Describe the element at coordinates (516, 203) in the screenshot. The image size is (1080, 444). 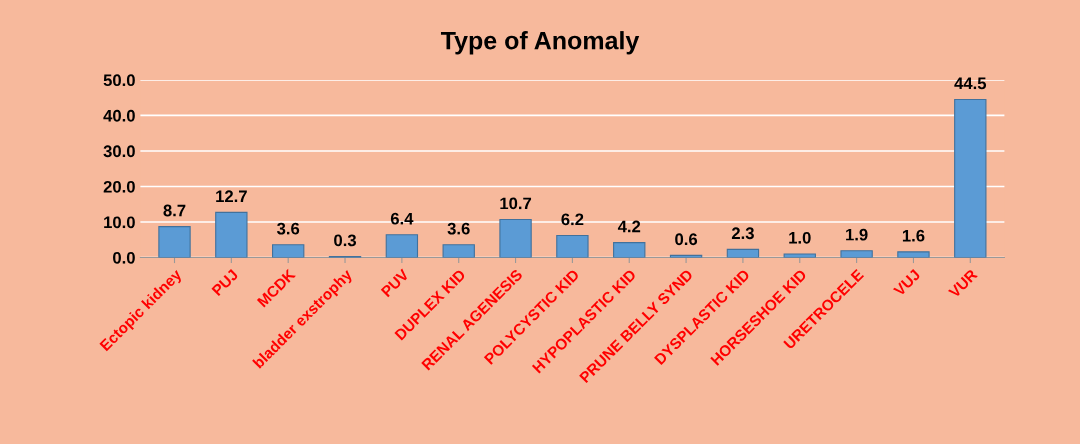
I see `data-label: 10.7` at that location.